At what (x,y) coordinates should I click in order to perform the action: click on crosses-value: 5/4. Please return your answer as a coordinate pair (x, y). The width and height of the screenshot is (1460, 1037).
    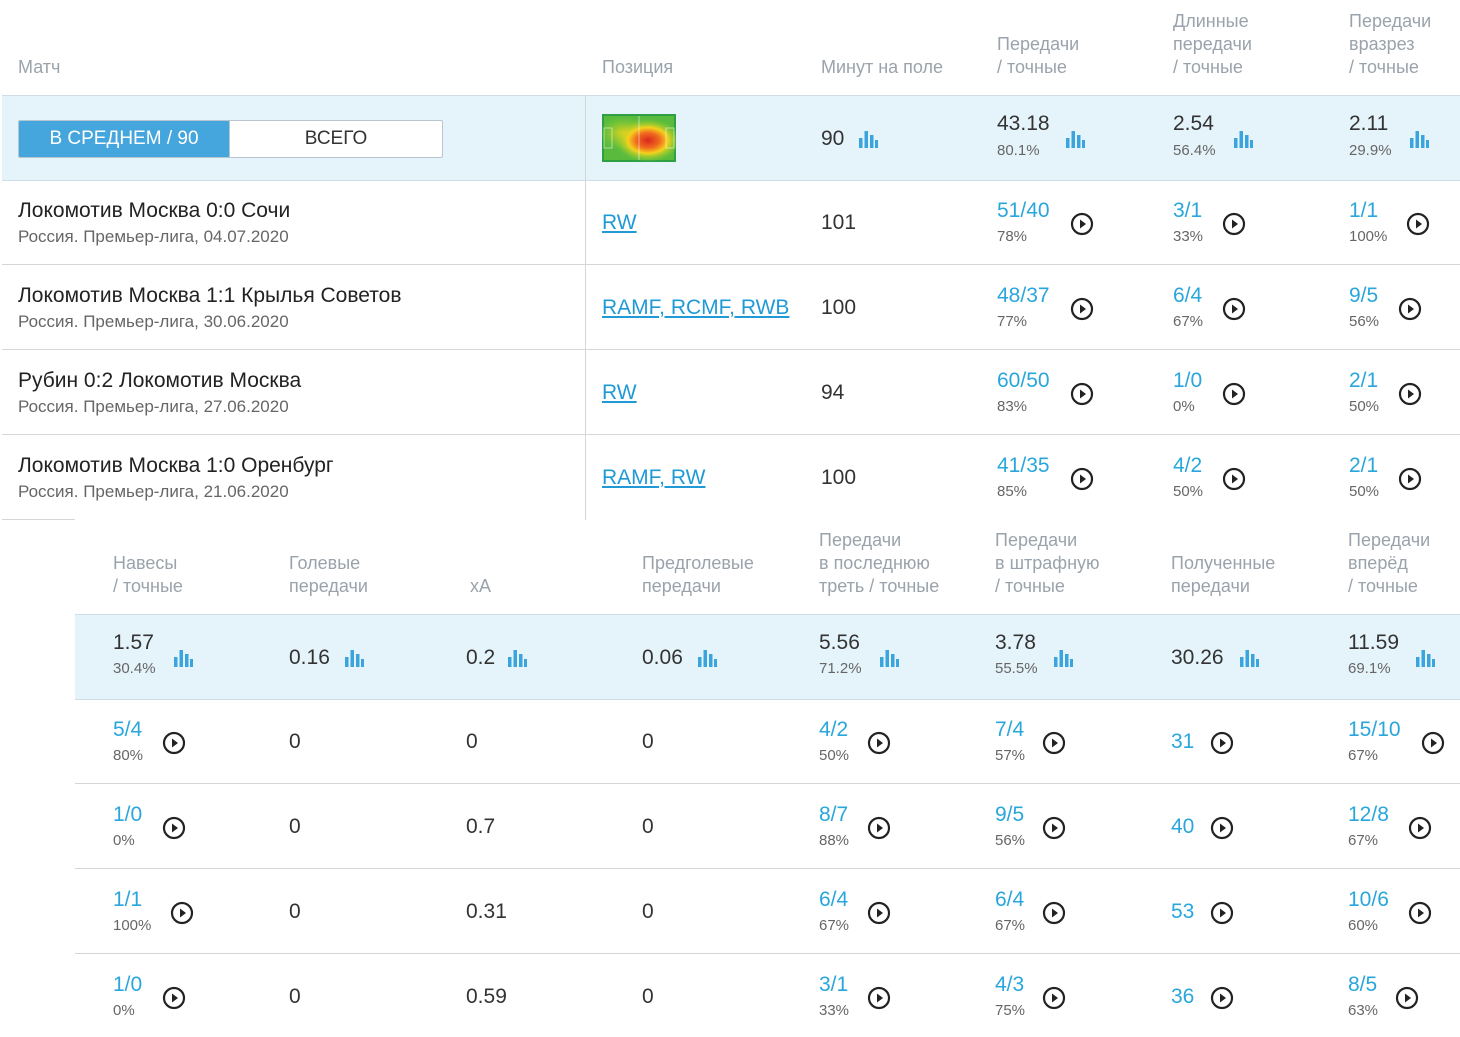
    Looking at the image, I should click on (128, 729).